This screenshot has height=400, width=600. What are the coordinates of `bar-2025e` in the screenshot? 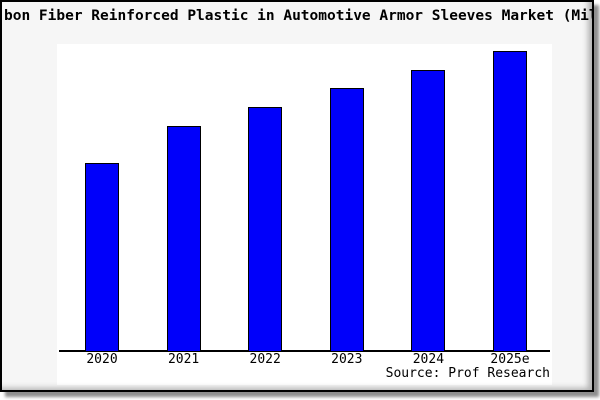 It's located at (510, 201).